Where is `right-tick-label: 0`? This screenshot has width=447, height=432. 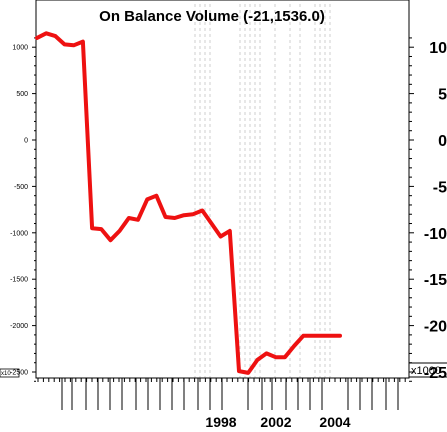 right-tick-label: 0 is located at coordinates (442, 141).